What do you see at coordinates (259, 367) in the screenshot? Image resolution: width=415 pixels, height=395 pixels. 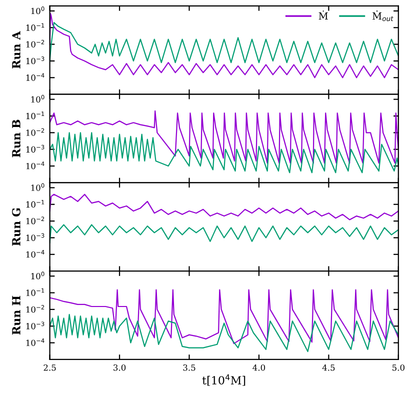 I see `x-tick-label: 4.0` at bounding box center [259, 367].